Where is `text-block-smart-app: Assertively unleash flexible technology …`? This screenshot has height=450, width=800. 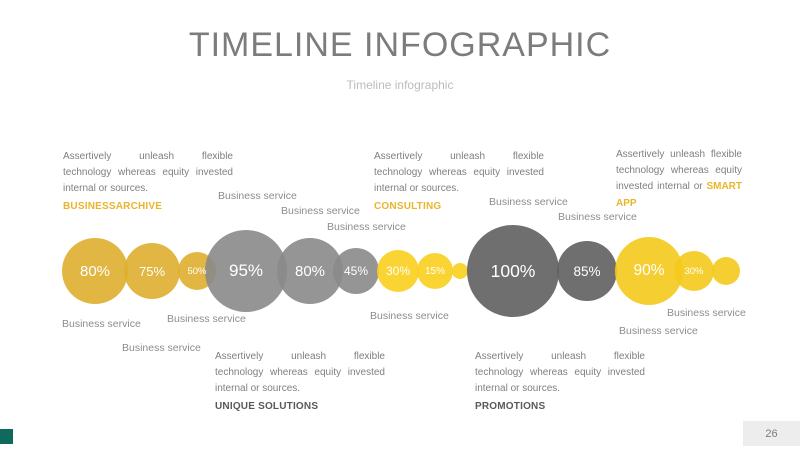 text-block-smart-app: Assertively unleash flexible technology … is located at coordinates (679, 179).